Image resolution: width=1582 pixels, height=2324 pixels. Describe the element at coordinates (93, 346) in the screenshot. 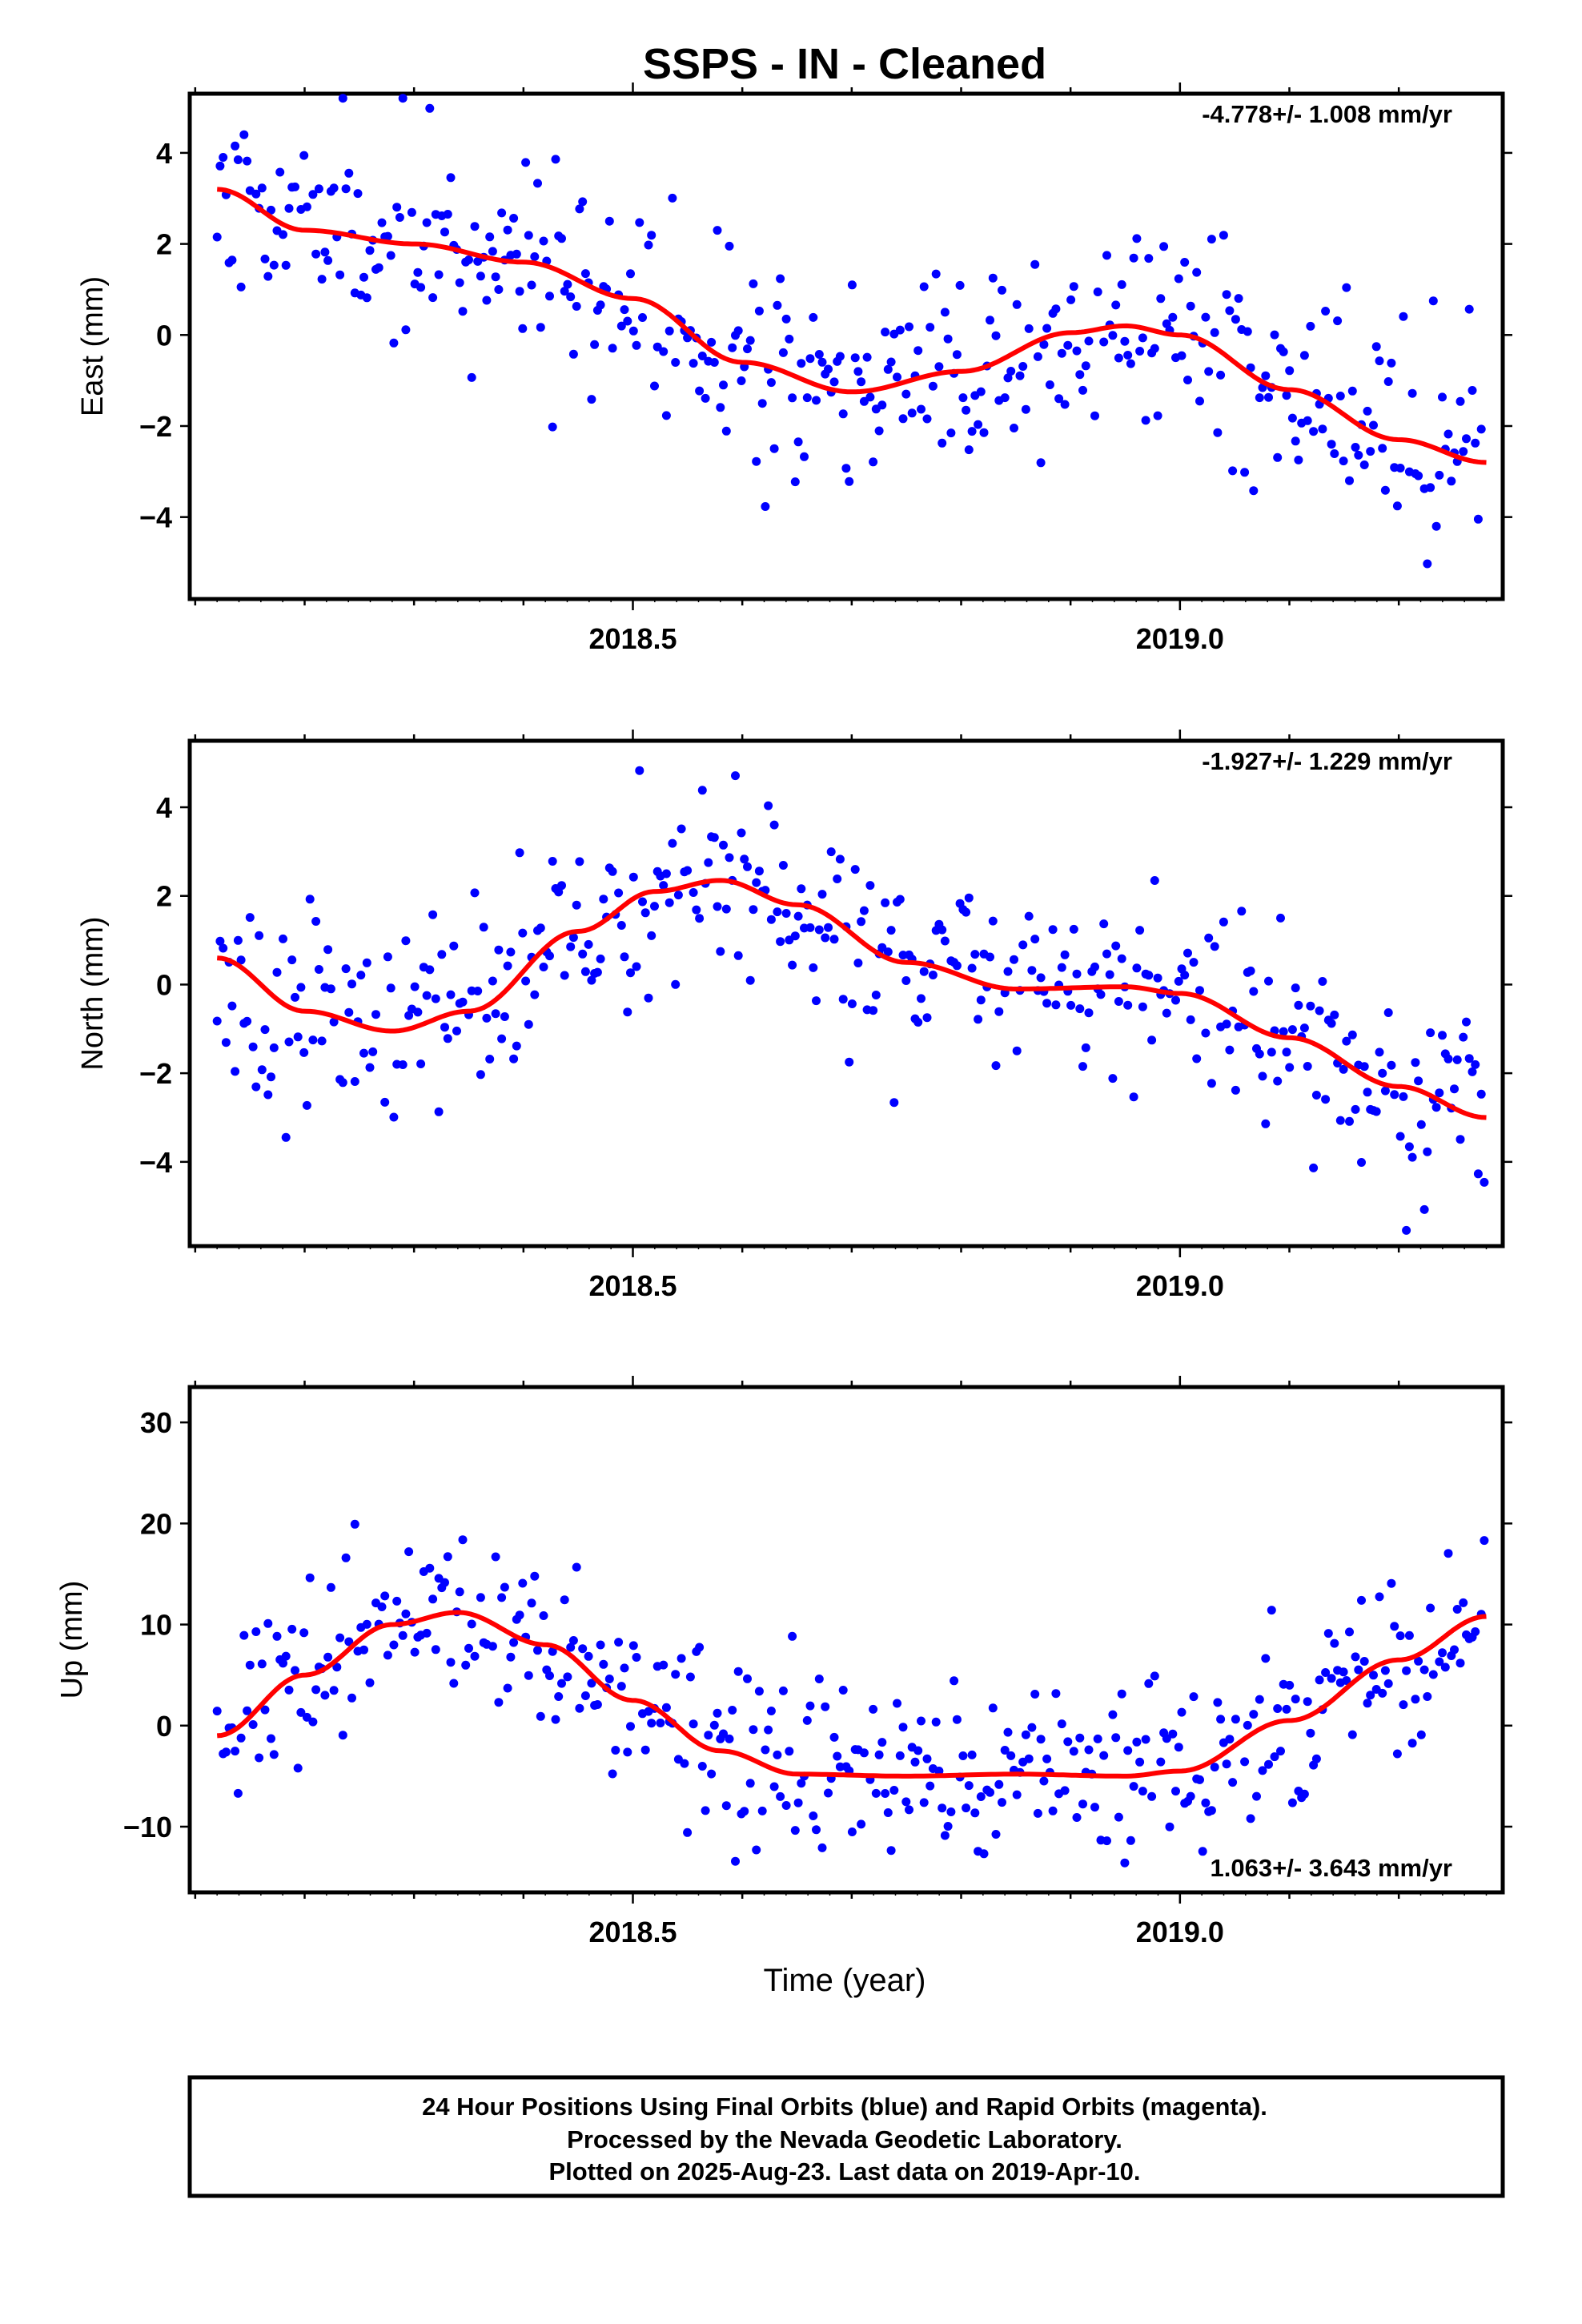

I see `east-y-axis-label: East (mm)` at that location.